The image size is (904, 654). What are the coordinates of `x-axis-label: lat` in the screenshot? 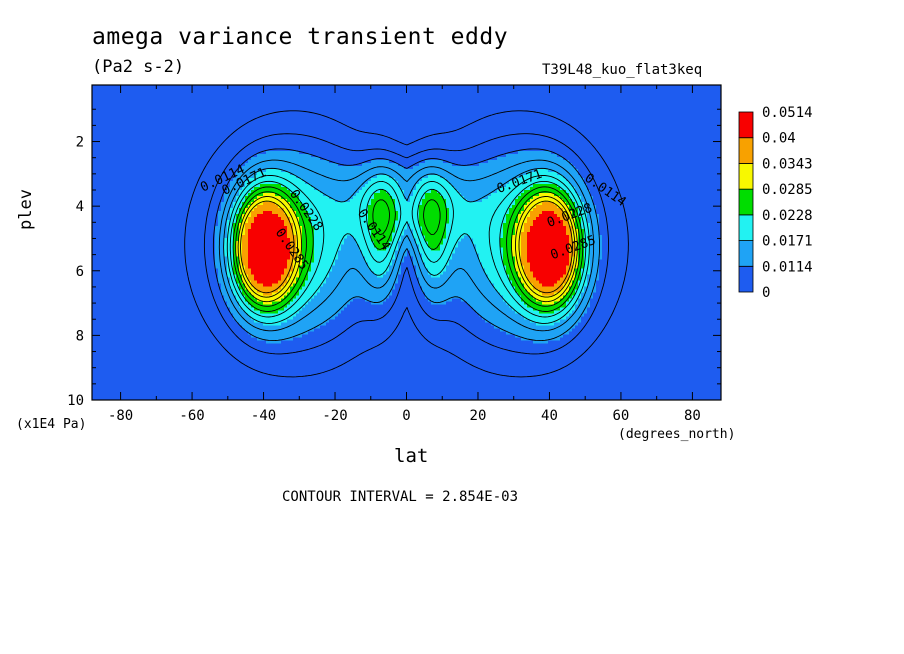 It's located at (411, 456).